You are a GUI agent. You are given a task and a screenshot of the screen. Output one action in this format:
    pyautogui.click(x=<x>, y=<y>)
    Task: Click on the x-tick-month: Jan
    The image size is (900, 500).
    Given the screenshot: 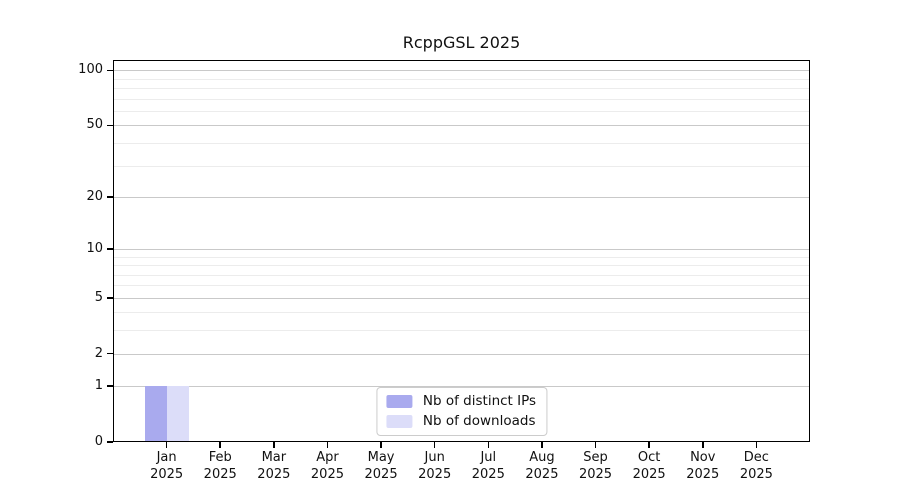 What is the action you would take?
    pyautogui.click(x=166, y=457)
    